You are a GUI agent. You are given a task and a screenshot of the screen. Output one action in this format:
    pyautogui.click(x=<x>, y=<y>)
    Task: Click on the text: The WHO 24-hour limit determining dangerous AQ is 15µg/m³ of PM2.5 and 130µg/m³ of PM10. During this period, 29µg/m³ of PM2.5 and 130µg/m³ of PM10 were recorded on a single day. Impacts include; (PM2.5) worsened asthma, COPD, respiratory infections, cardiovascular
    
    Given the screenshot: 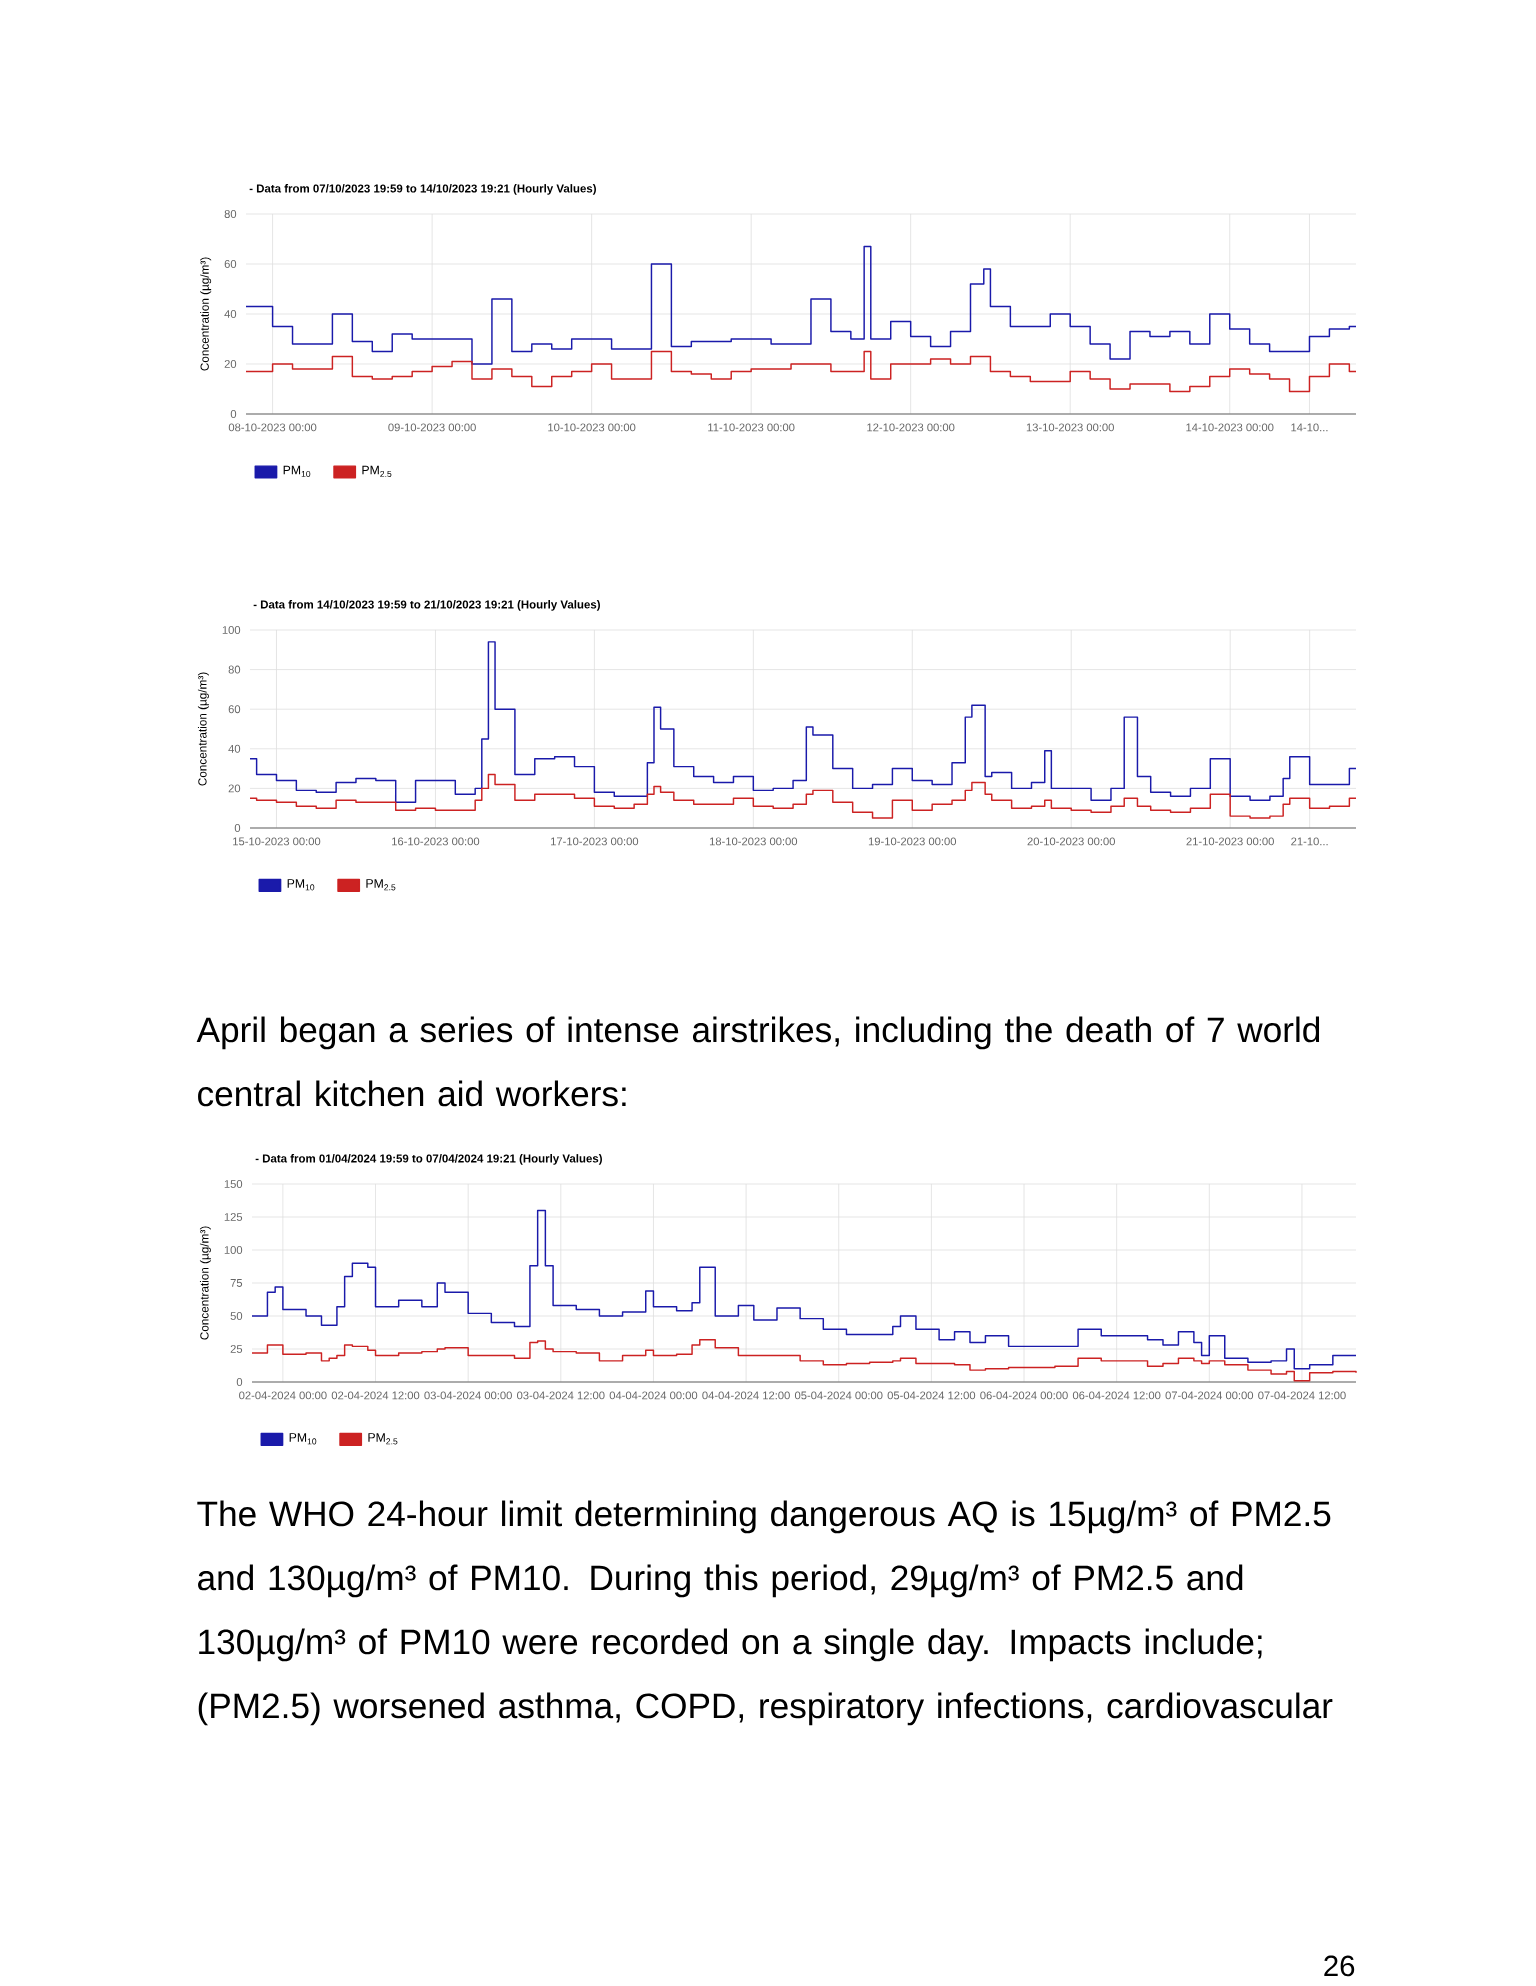 What is the action you would take?
    pyautogui.click(x=765, y=1613)
    